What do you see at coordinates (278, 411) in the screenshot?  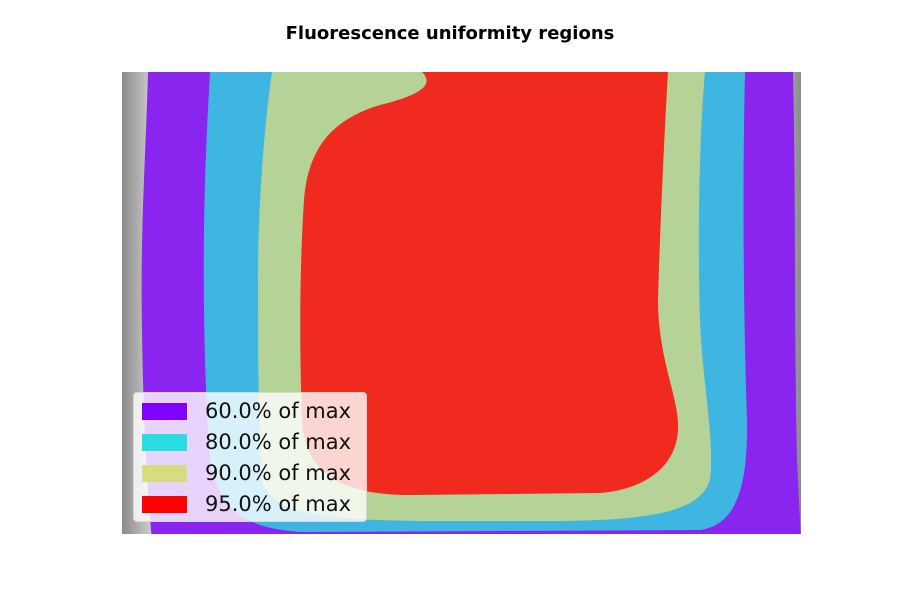 I see `legend-label-60: 60.0% of max` at bounding box center [278, 411].